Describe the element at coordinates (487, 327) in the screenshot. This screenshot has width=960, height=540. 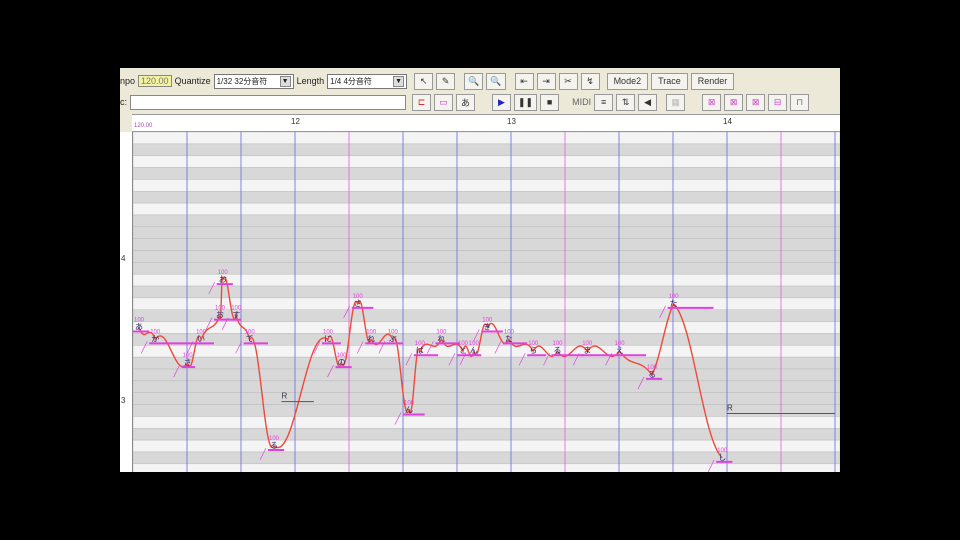
I see `note-lyric: き` at that location.